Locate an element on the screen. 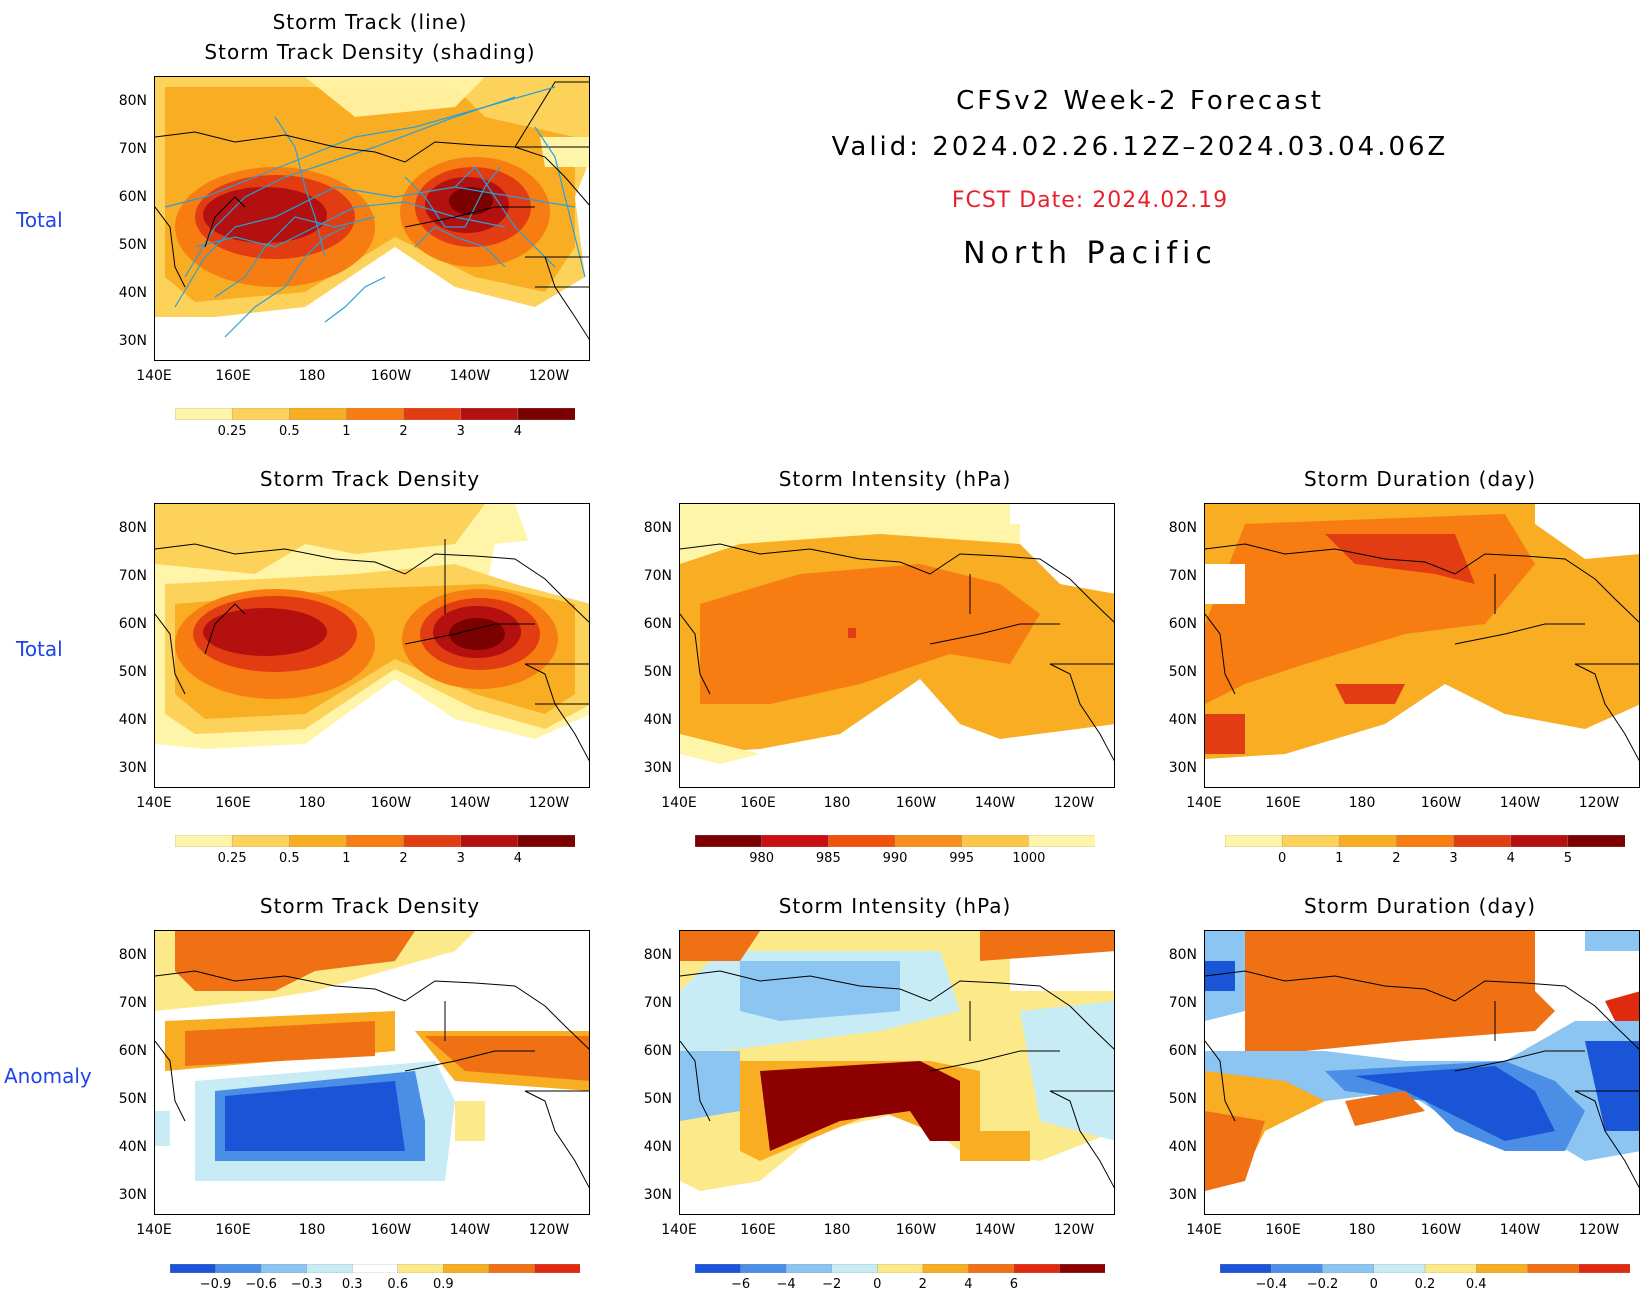 Image resolution: width=1650 pixels, height=1292 pixels. colorbar-tick-label: 1000 is located at coordinates (1029, 858).